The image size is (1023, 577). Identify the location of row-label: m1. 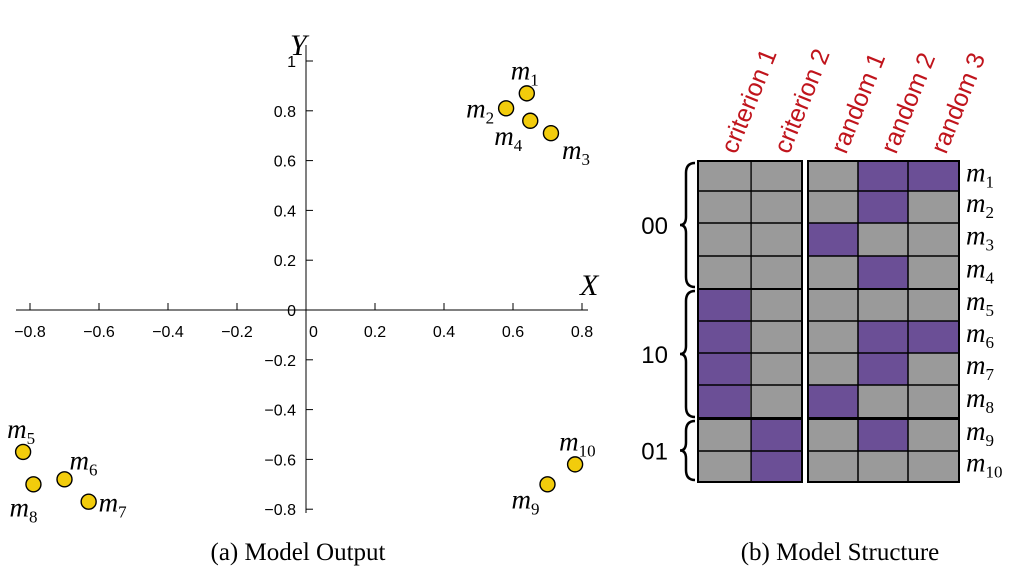
(980, 175).